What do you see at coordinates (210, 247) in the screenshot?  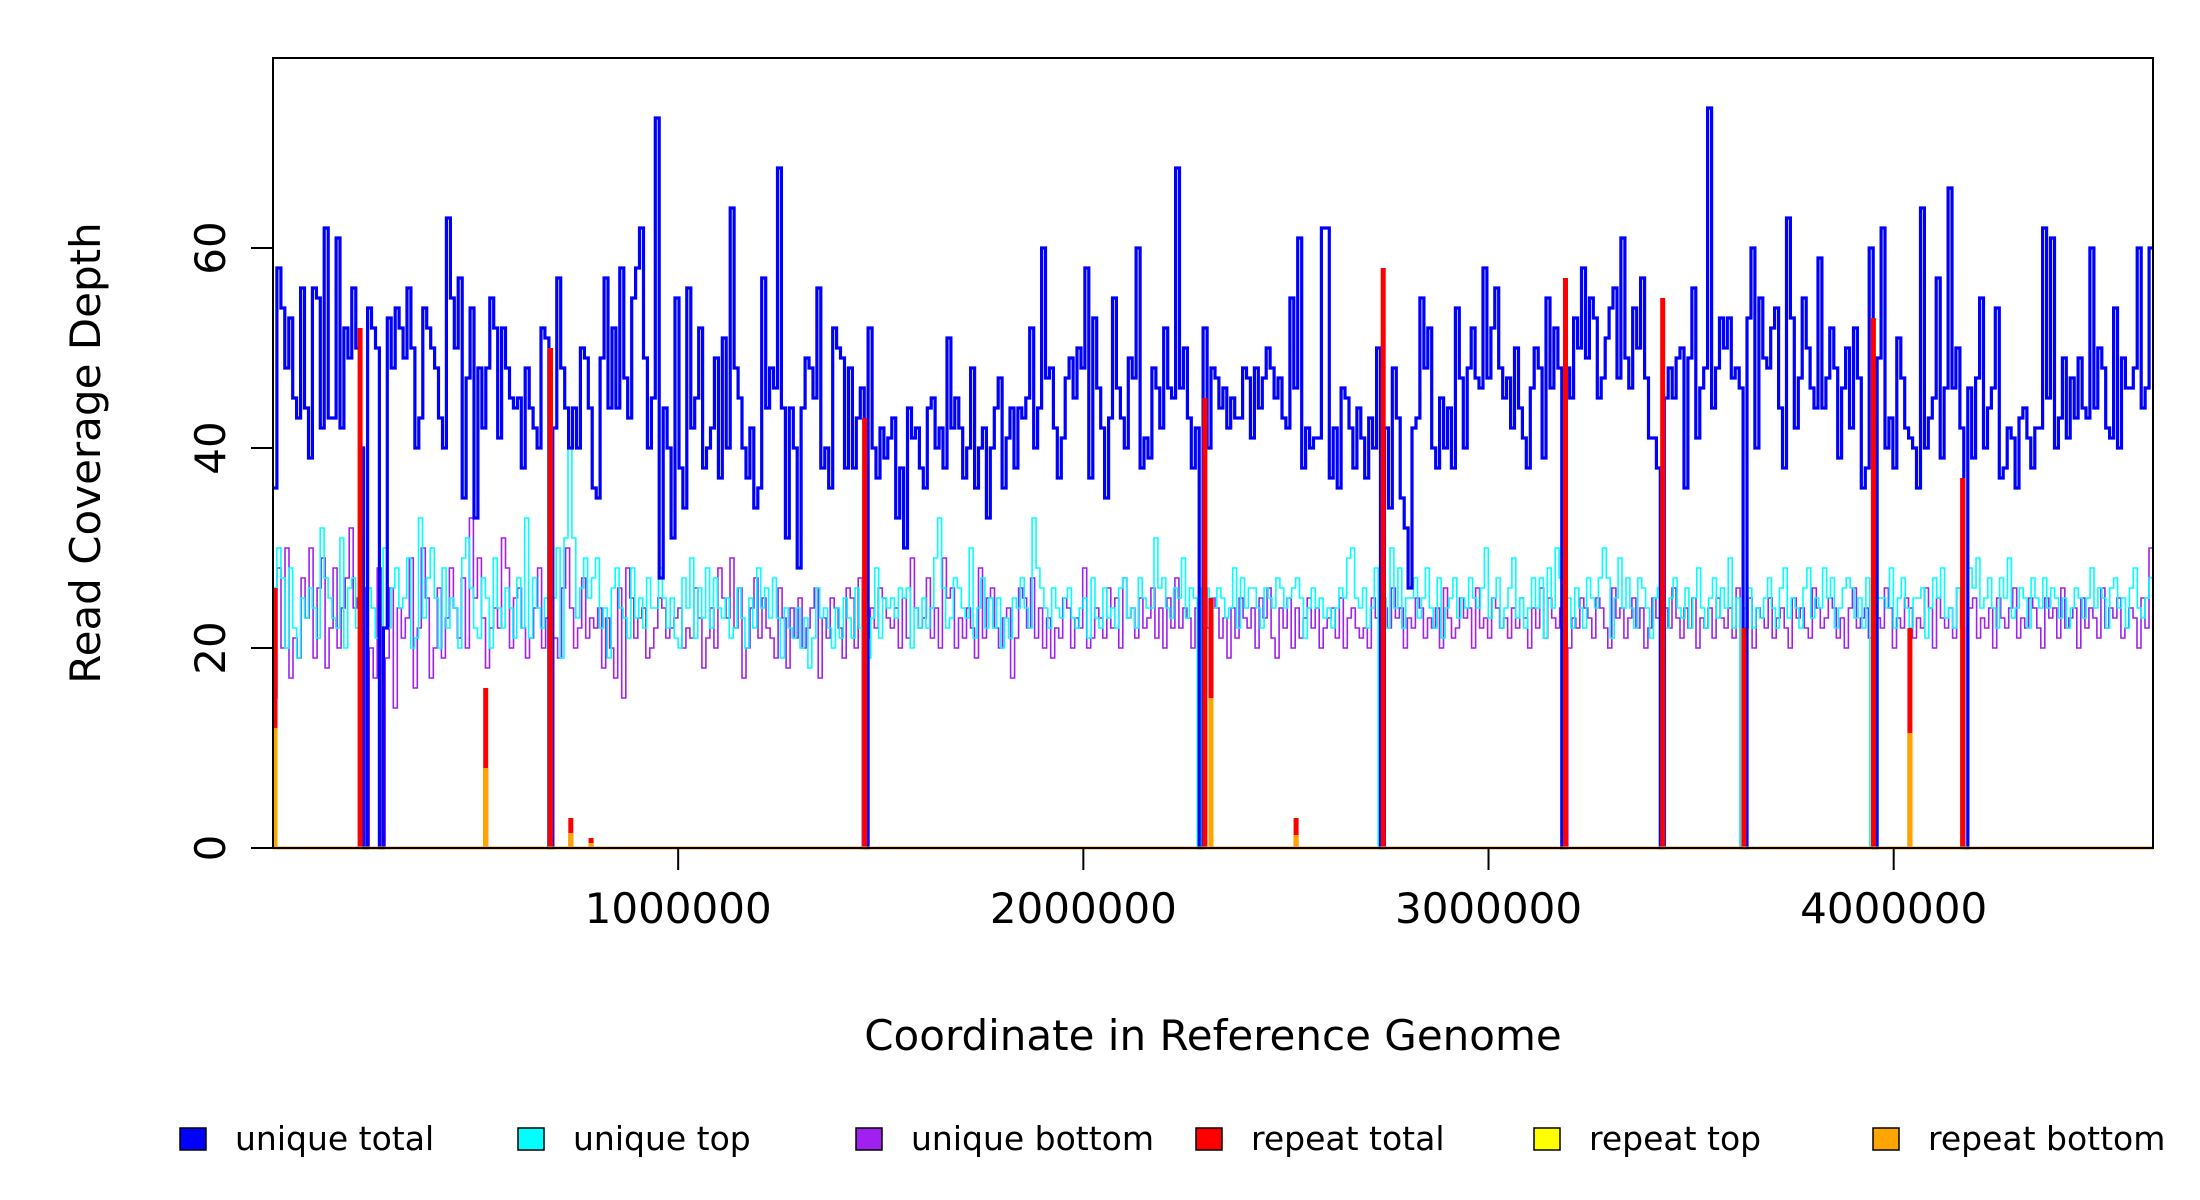 I see `y-tick-label: 60` at bounding box center [210, 247].